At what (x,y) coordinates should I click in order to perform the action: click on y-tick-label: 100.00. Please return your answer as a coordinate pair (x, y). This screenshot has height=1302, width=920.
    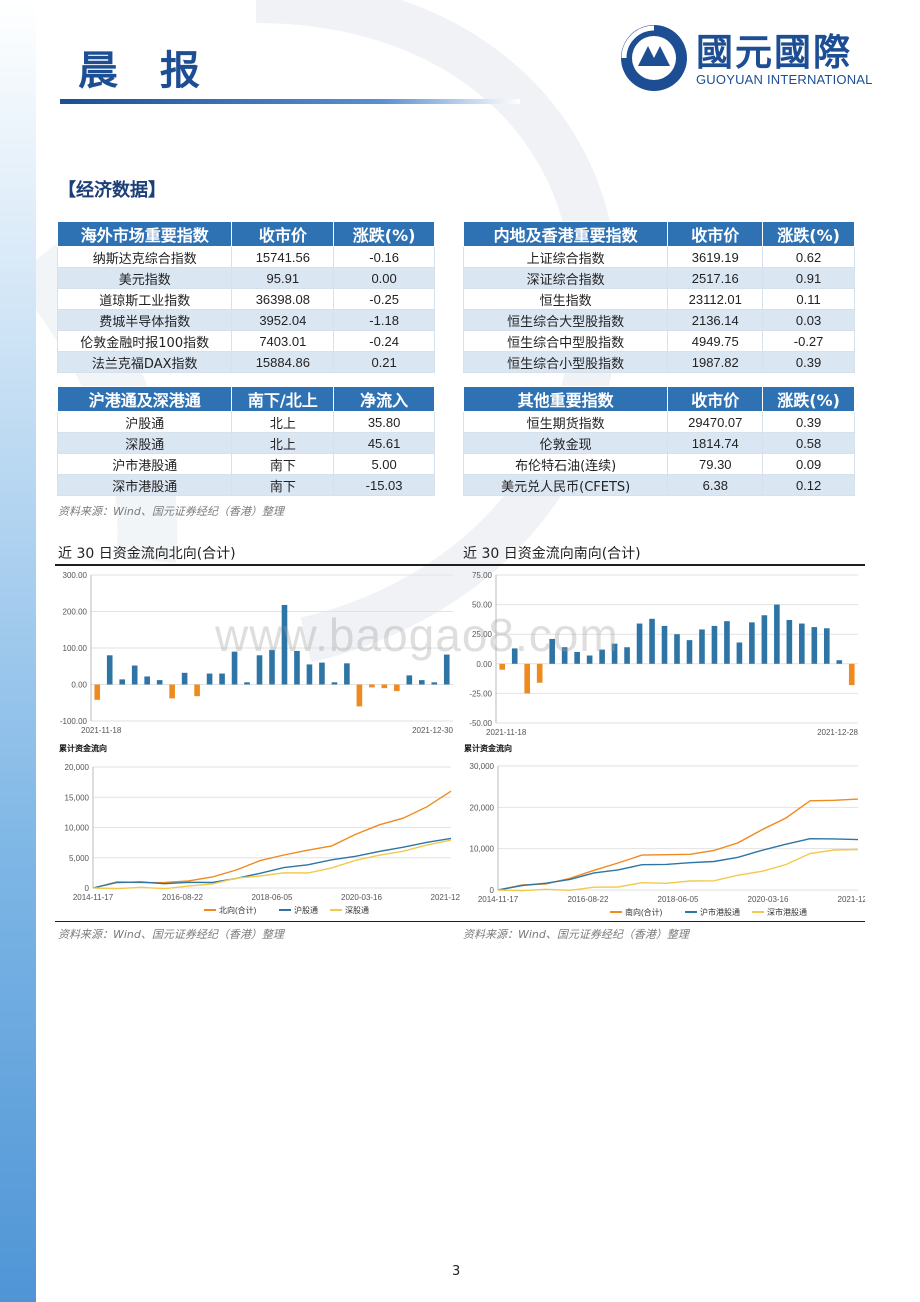
    Looking at the image, I should click on (75, 648).